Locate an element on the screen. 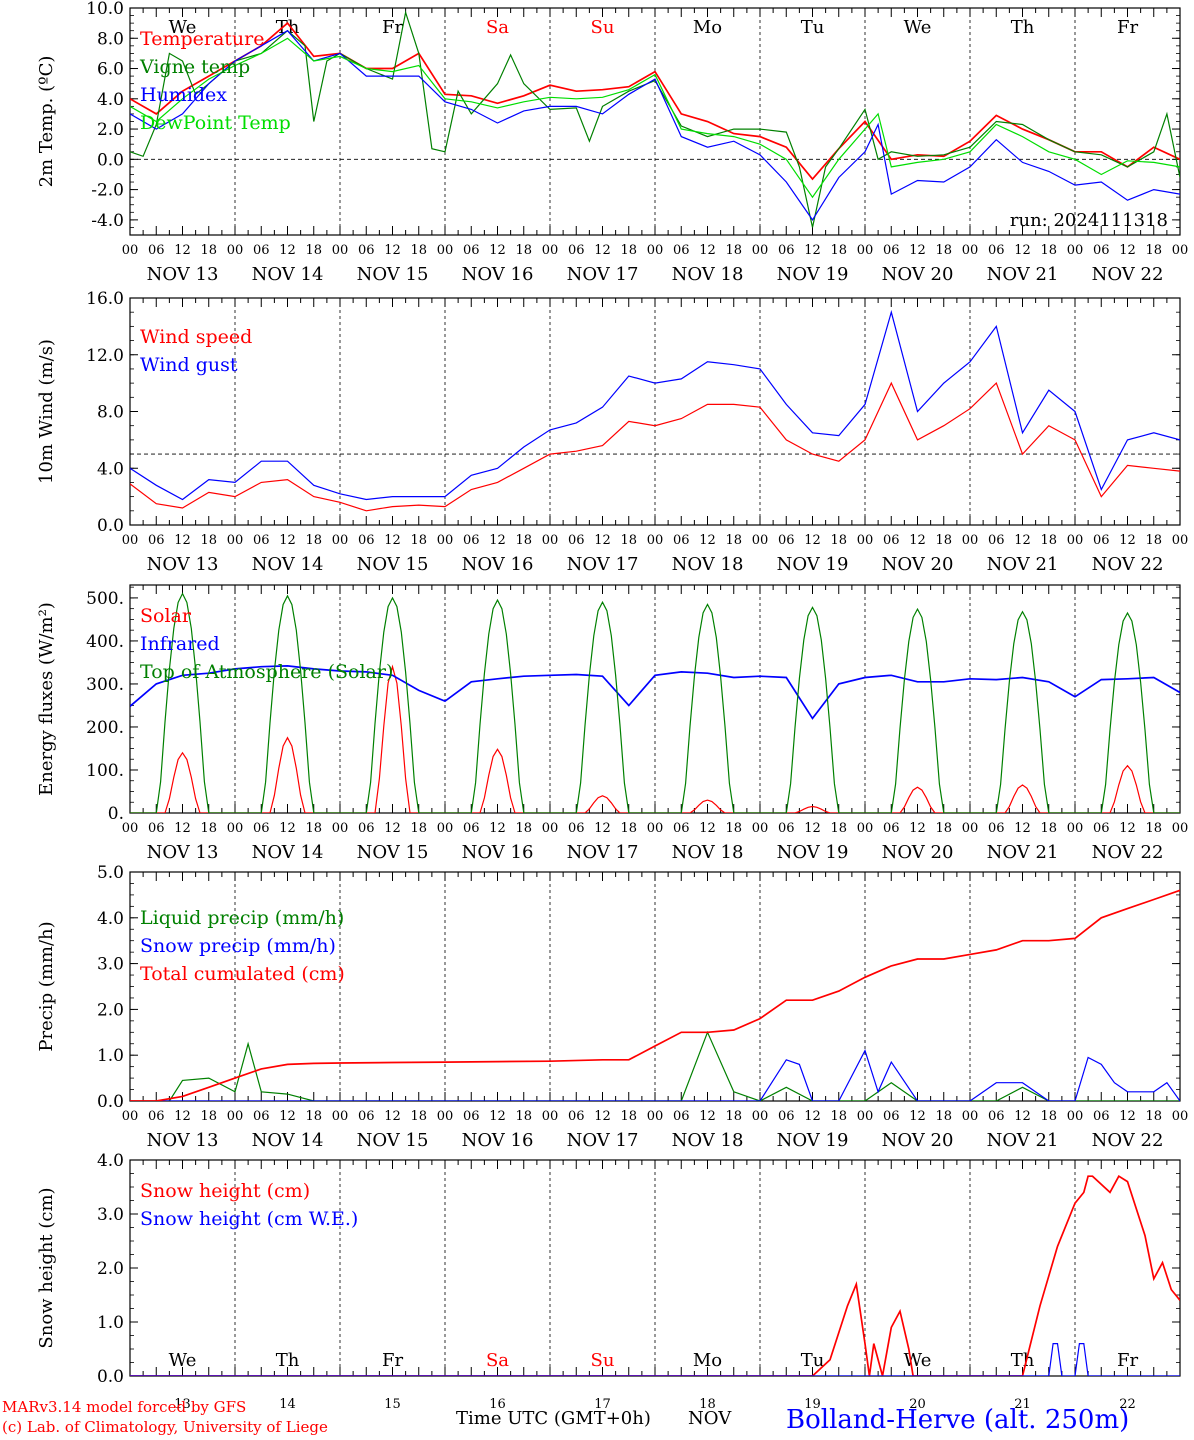 This screenshot has width=1194, height=1440. date-label: NOV 15 is located at coordinates (393, 274).